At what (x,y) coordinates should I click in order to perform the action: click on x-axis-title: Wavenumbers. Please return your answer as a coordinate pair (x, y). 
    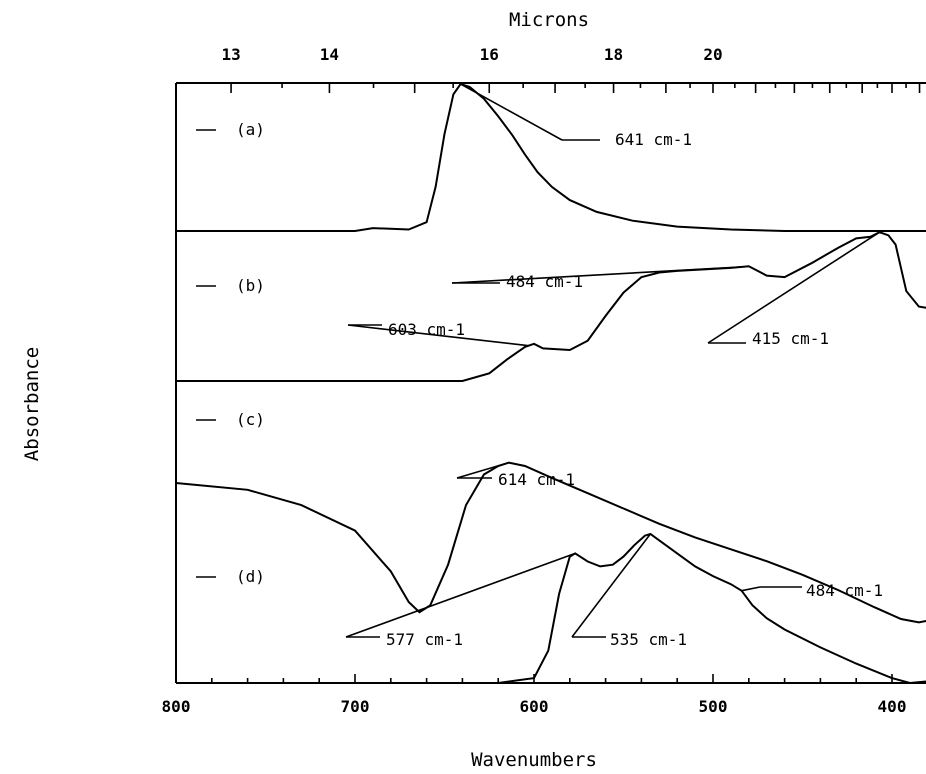
    Looking at the image, I should click on (534, 760).